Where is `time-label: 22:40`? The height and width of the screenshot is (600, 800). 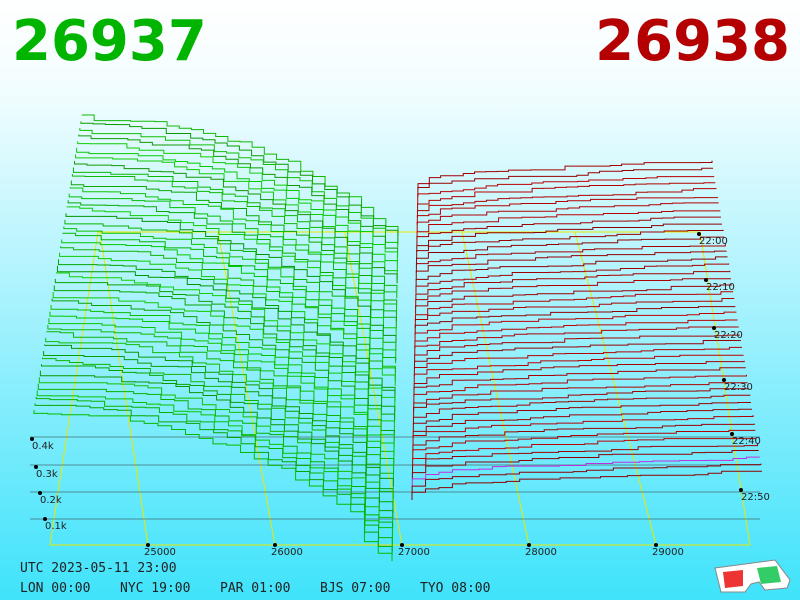 time-label: 22:40 is located at coordinates (746, 441).